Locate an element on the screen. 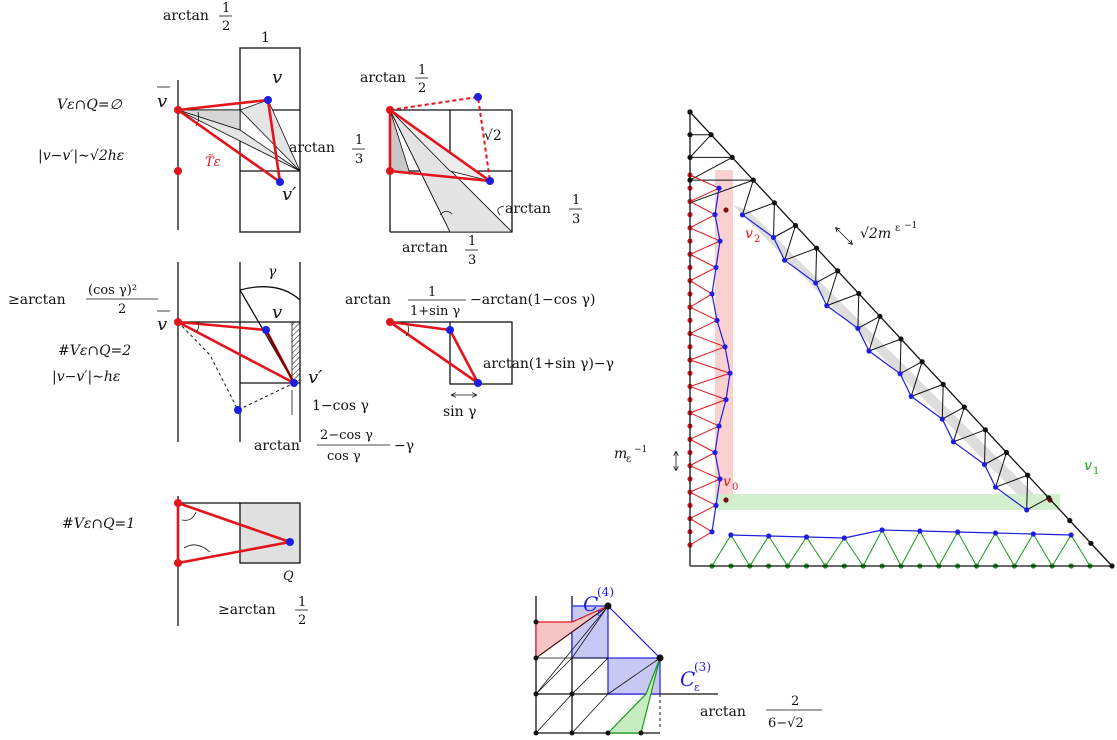 This screenshot has height=740, width=1117. frac-den: cos γ is located at coordinates (344, 456).